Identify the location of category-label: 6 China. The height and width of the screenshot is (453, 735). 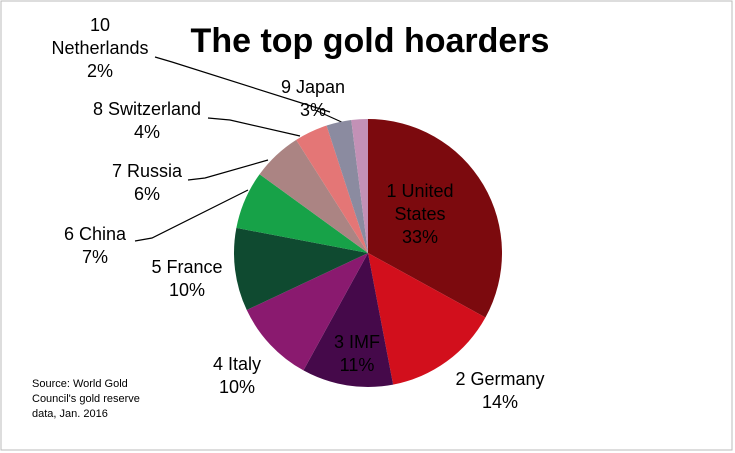
(95, 234).